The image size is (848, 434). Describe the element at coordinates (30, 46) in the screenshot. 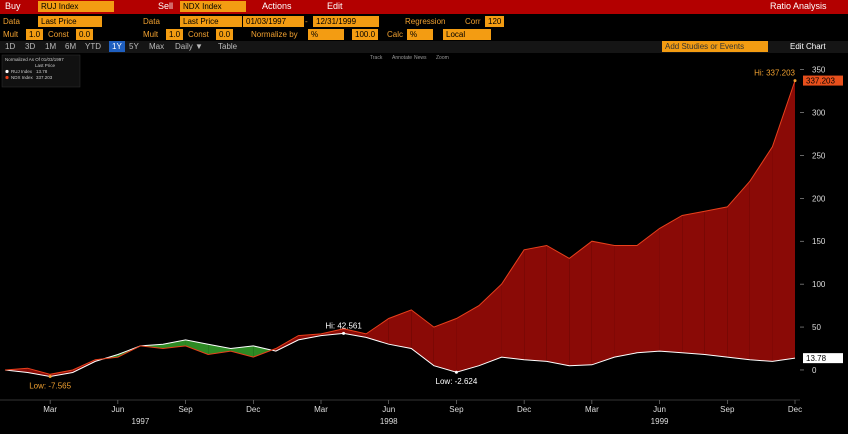

I see `period-button: 3D` at that location.